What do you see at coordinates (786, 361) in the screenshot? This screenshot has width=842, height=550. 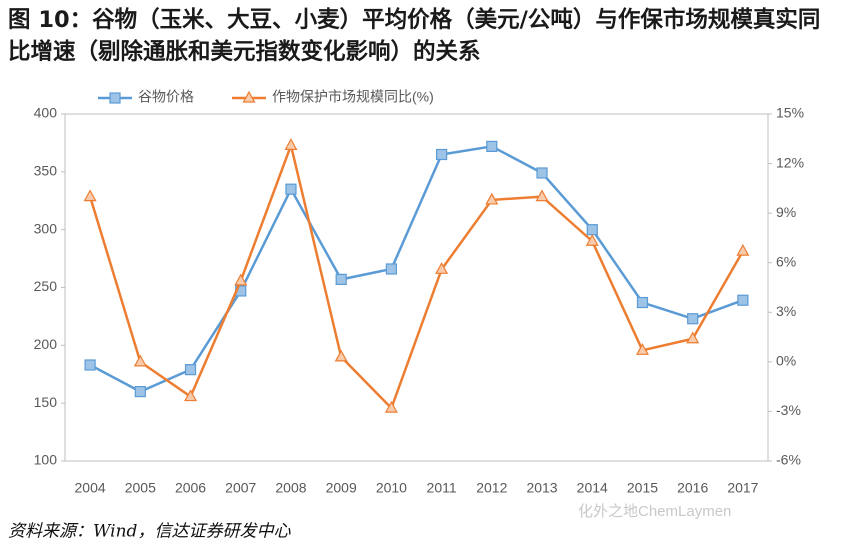 I see `y2-tick-label: 0%` at bounding box center [786, 361].